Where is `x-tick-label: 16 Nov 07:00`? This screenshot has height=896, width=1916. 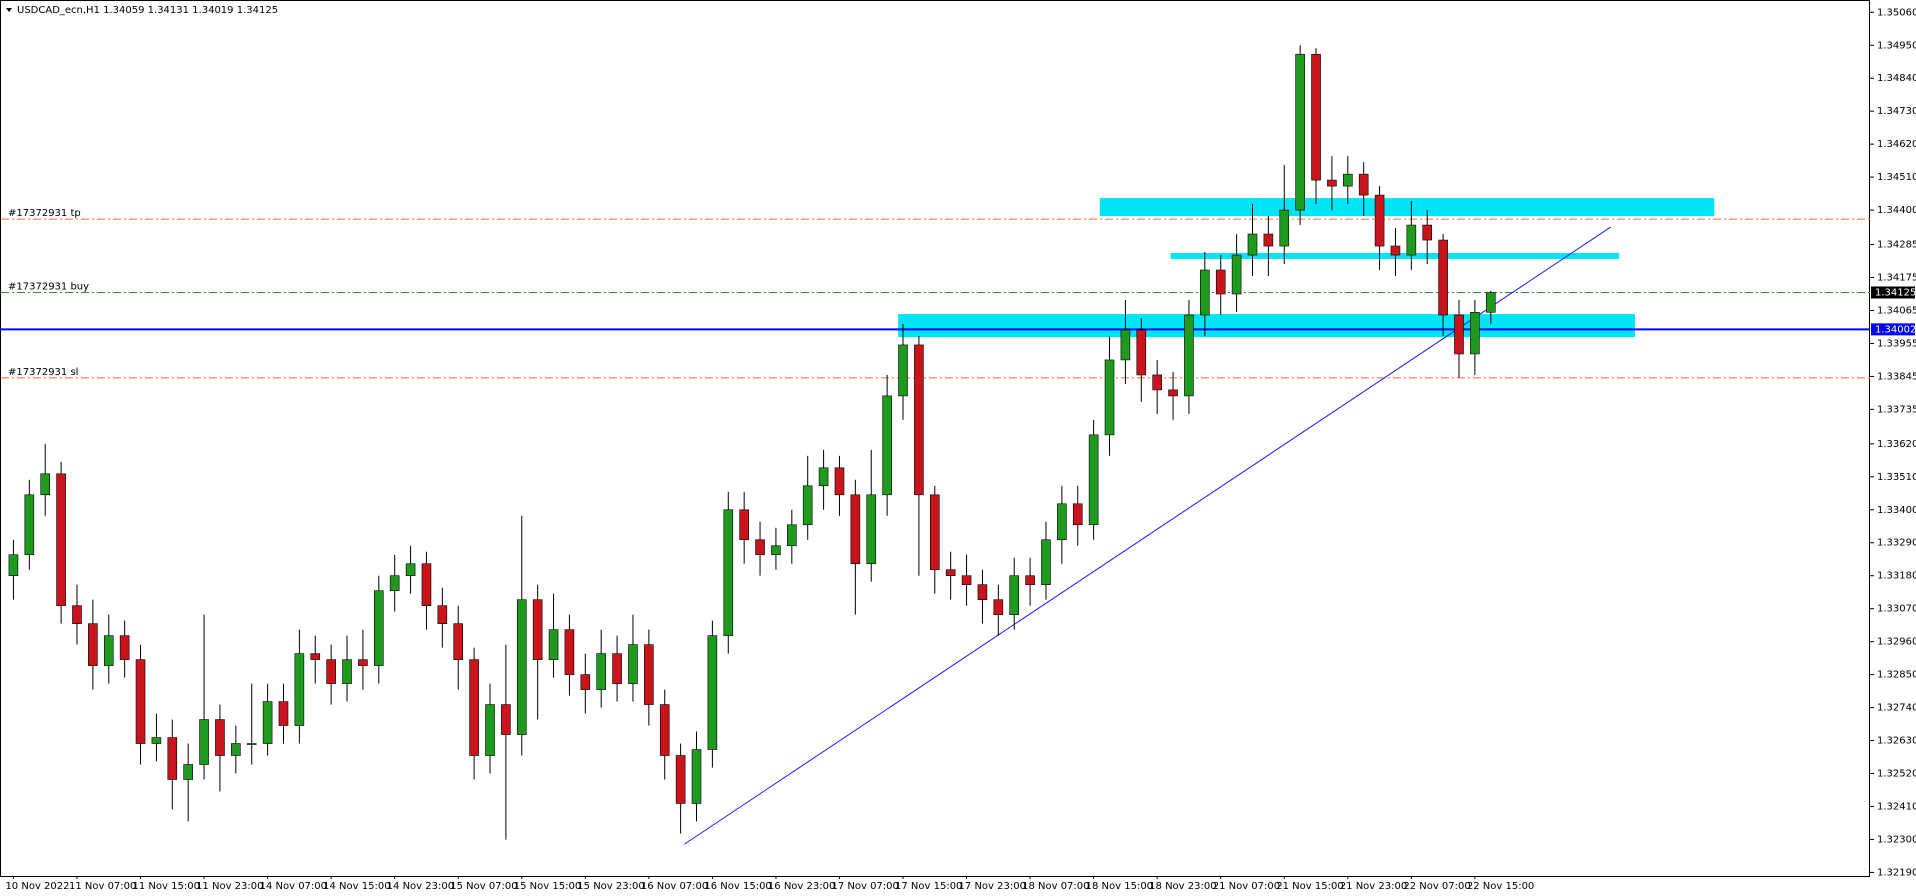 x-tick-label: 16 Nov 07:00 is located at coordinates (674, 886).